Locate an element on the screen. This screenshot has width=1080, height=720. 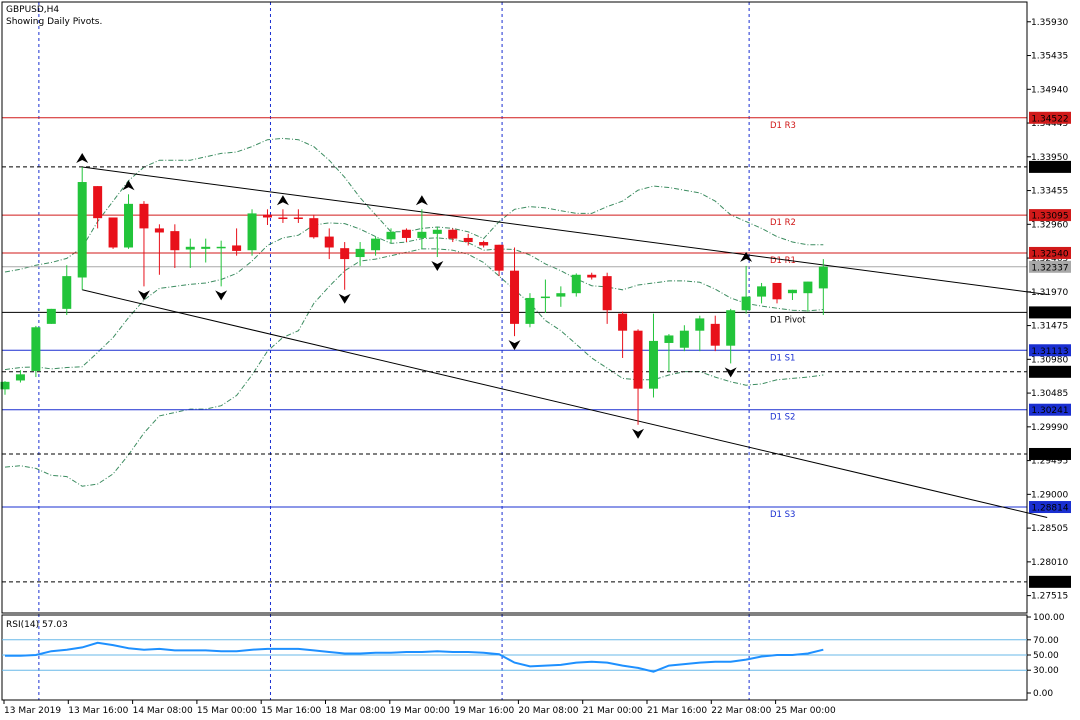
x-tick-label-9: 21 Mar 00:00 is located at coordinates (613, 711).